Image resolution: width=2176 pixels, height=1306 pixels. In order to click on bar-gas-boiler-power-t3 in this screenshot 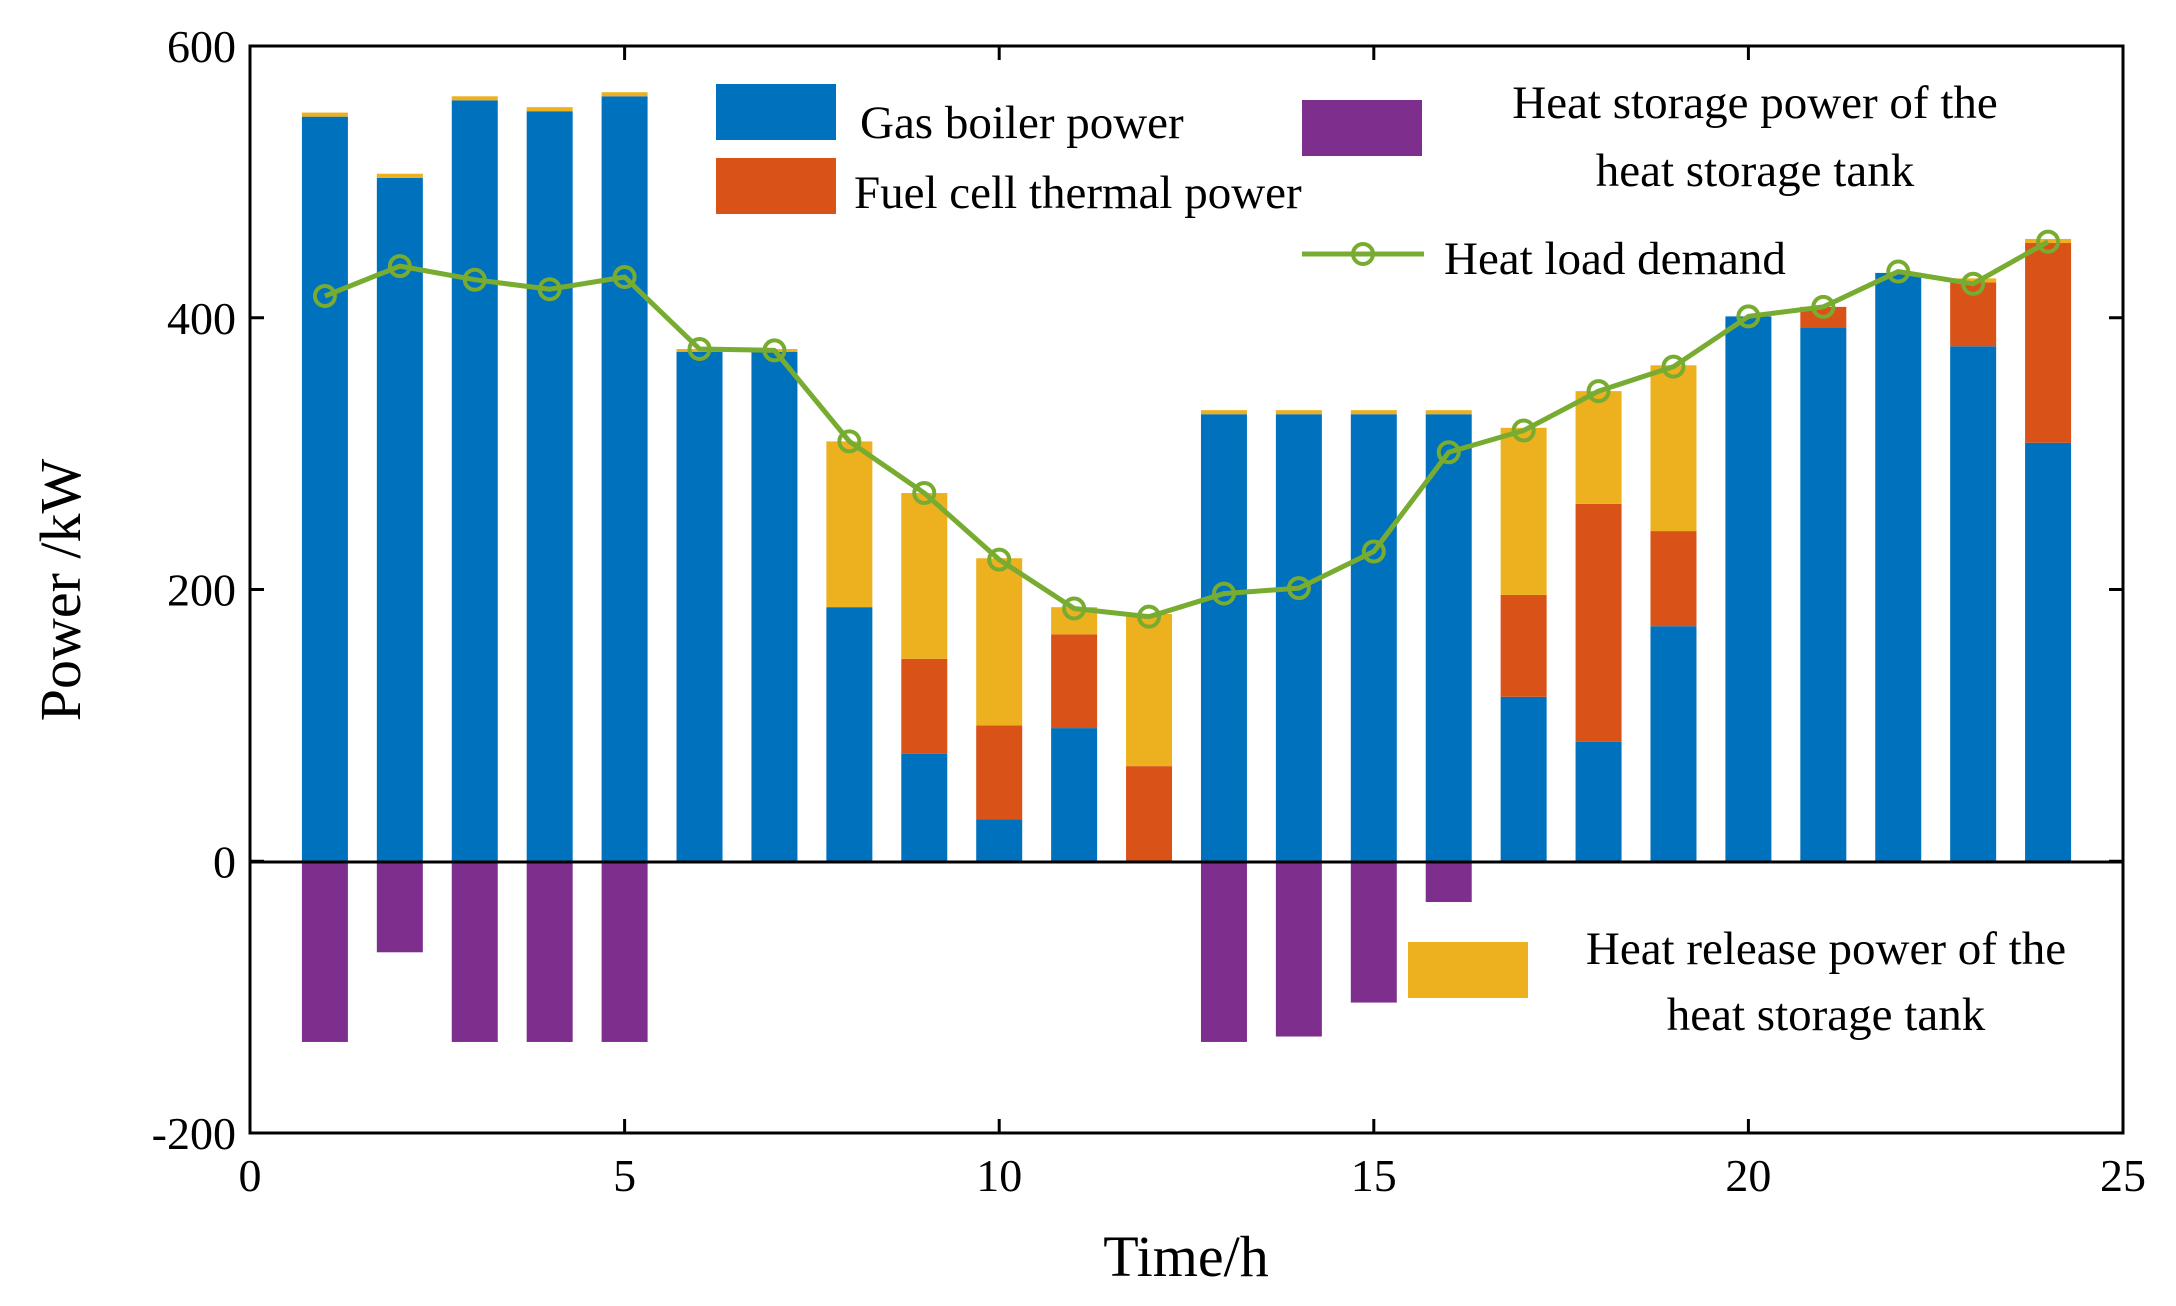, I will do `click(474, 481)`.